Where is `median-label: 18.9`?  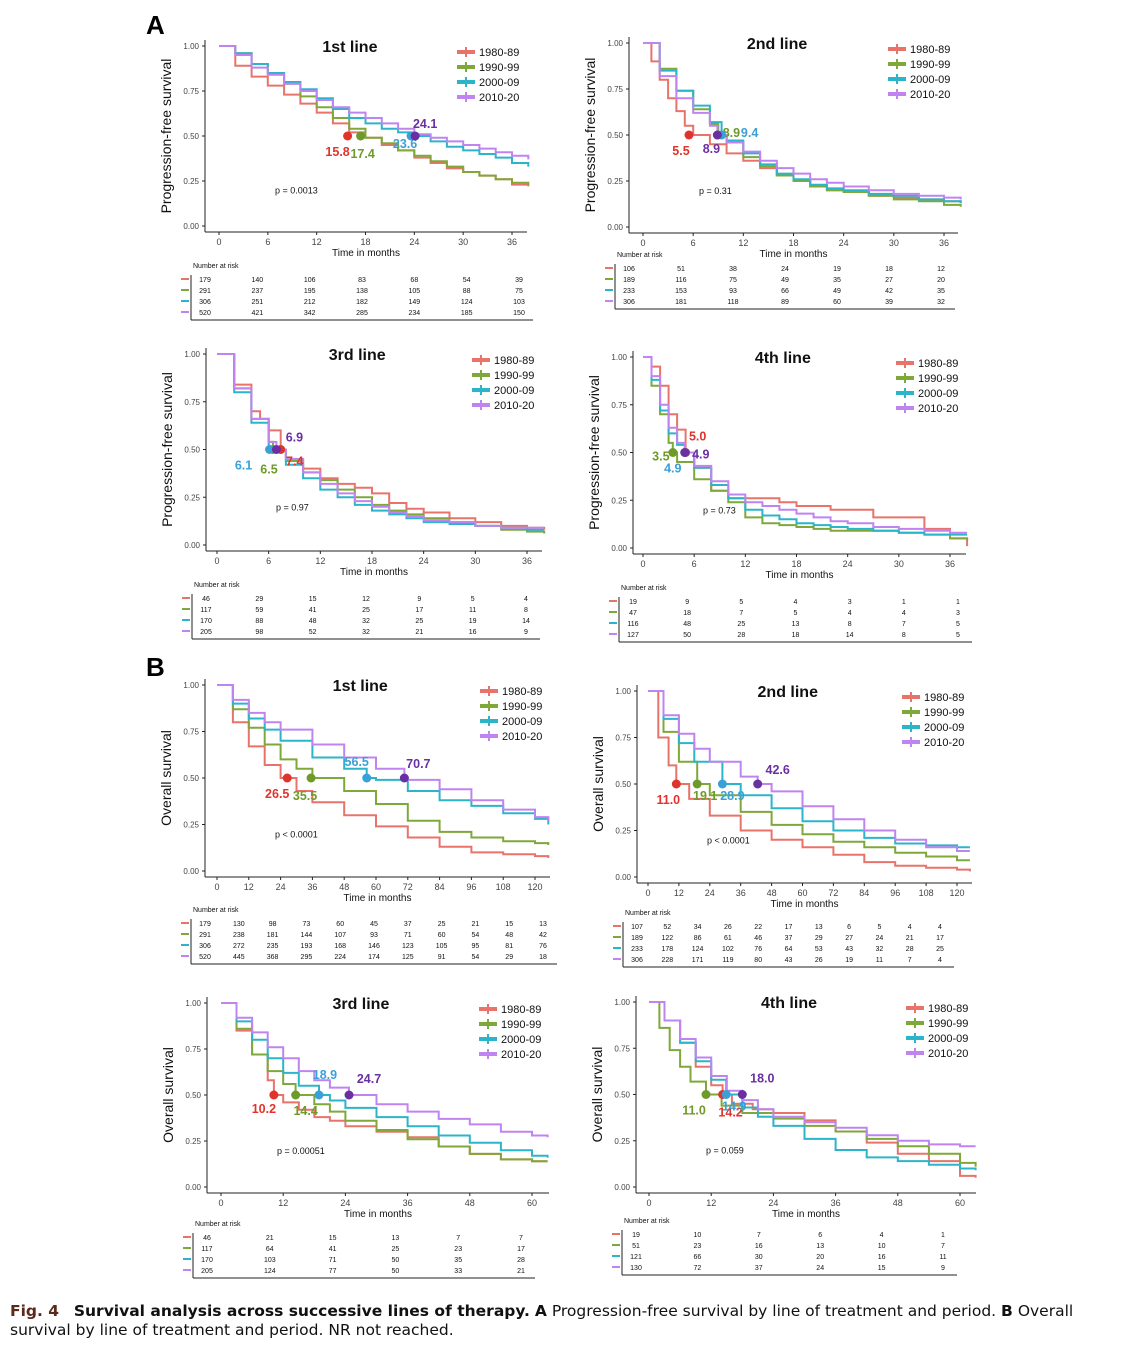 median-label: 18.9 is located at coordinates (325, 1075).